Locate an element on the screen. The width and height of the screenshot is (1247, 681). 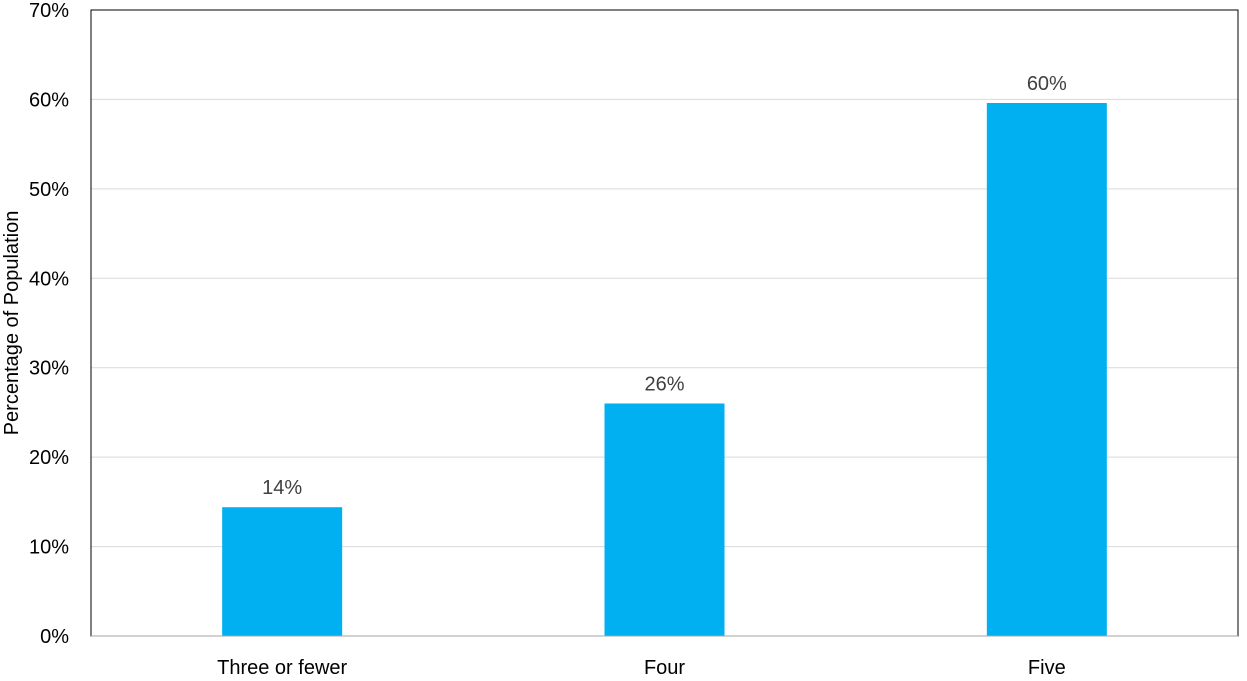
y-tick-label: 10% is located at coordinates (49, 548).